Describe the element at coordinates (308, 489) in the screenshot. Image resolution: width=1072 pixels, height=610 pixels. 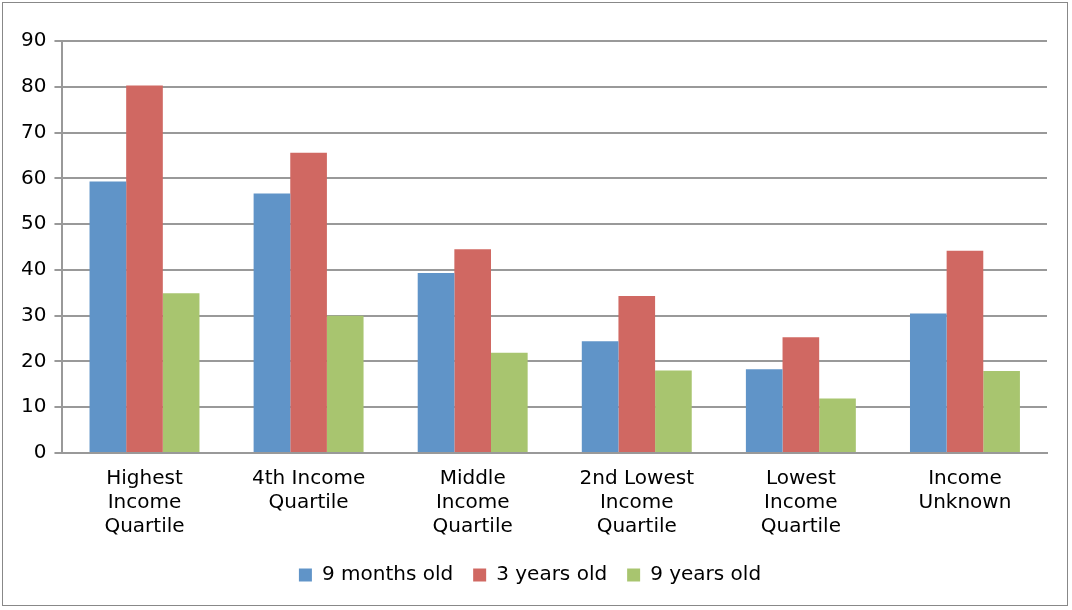
I see `x-tick-label: 4th Income Quartile` at that location.